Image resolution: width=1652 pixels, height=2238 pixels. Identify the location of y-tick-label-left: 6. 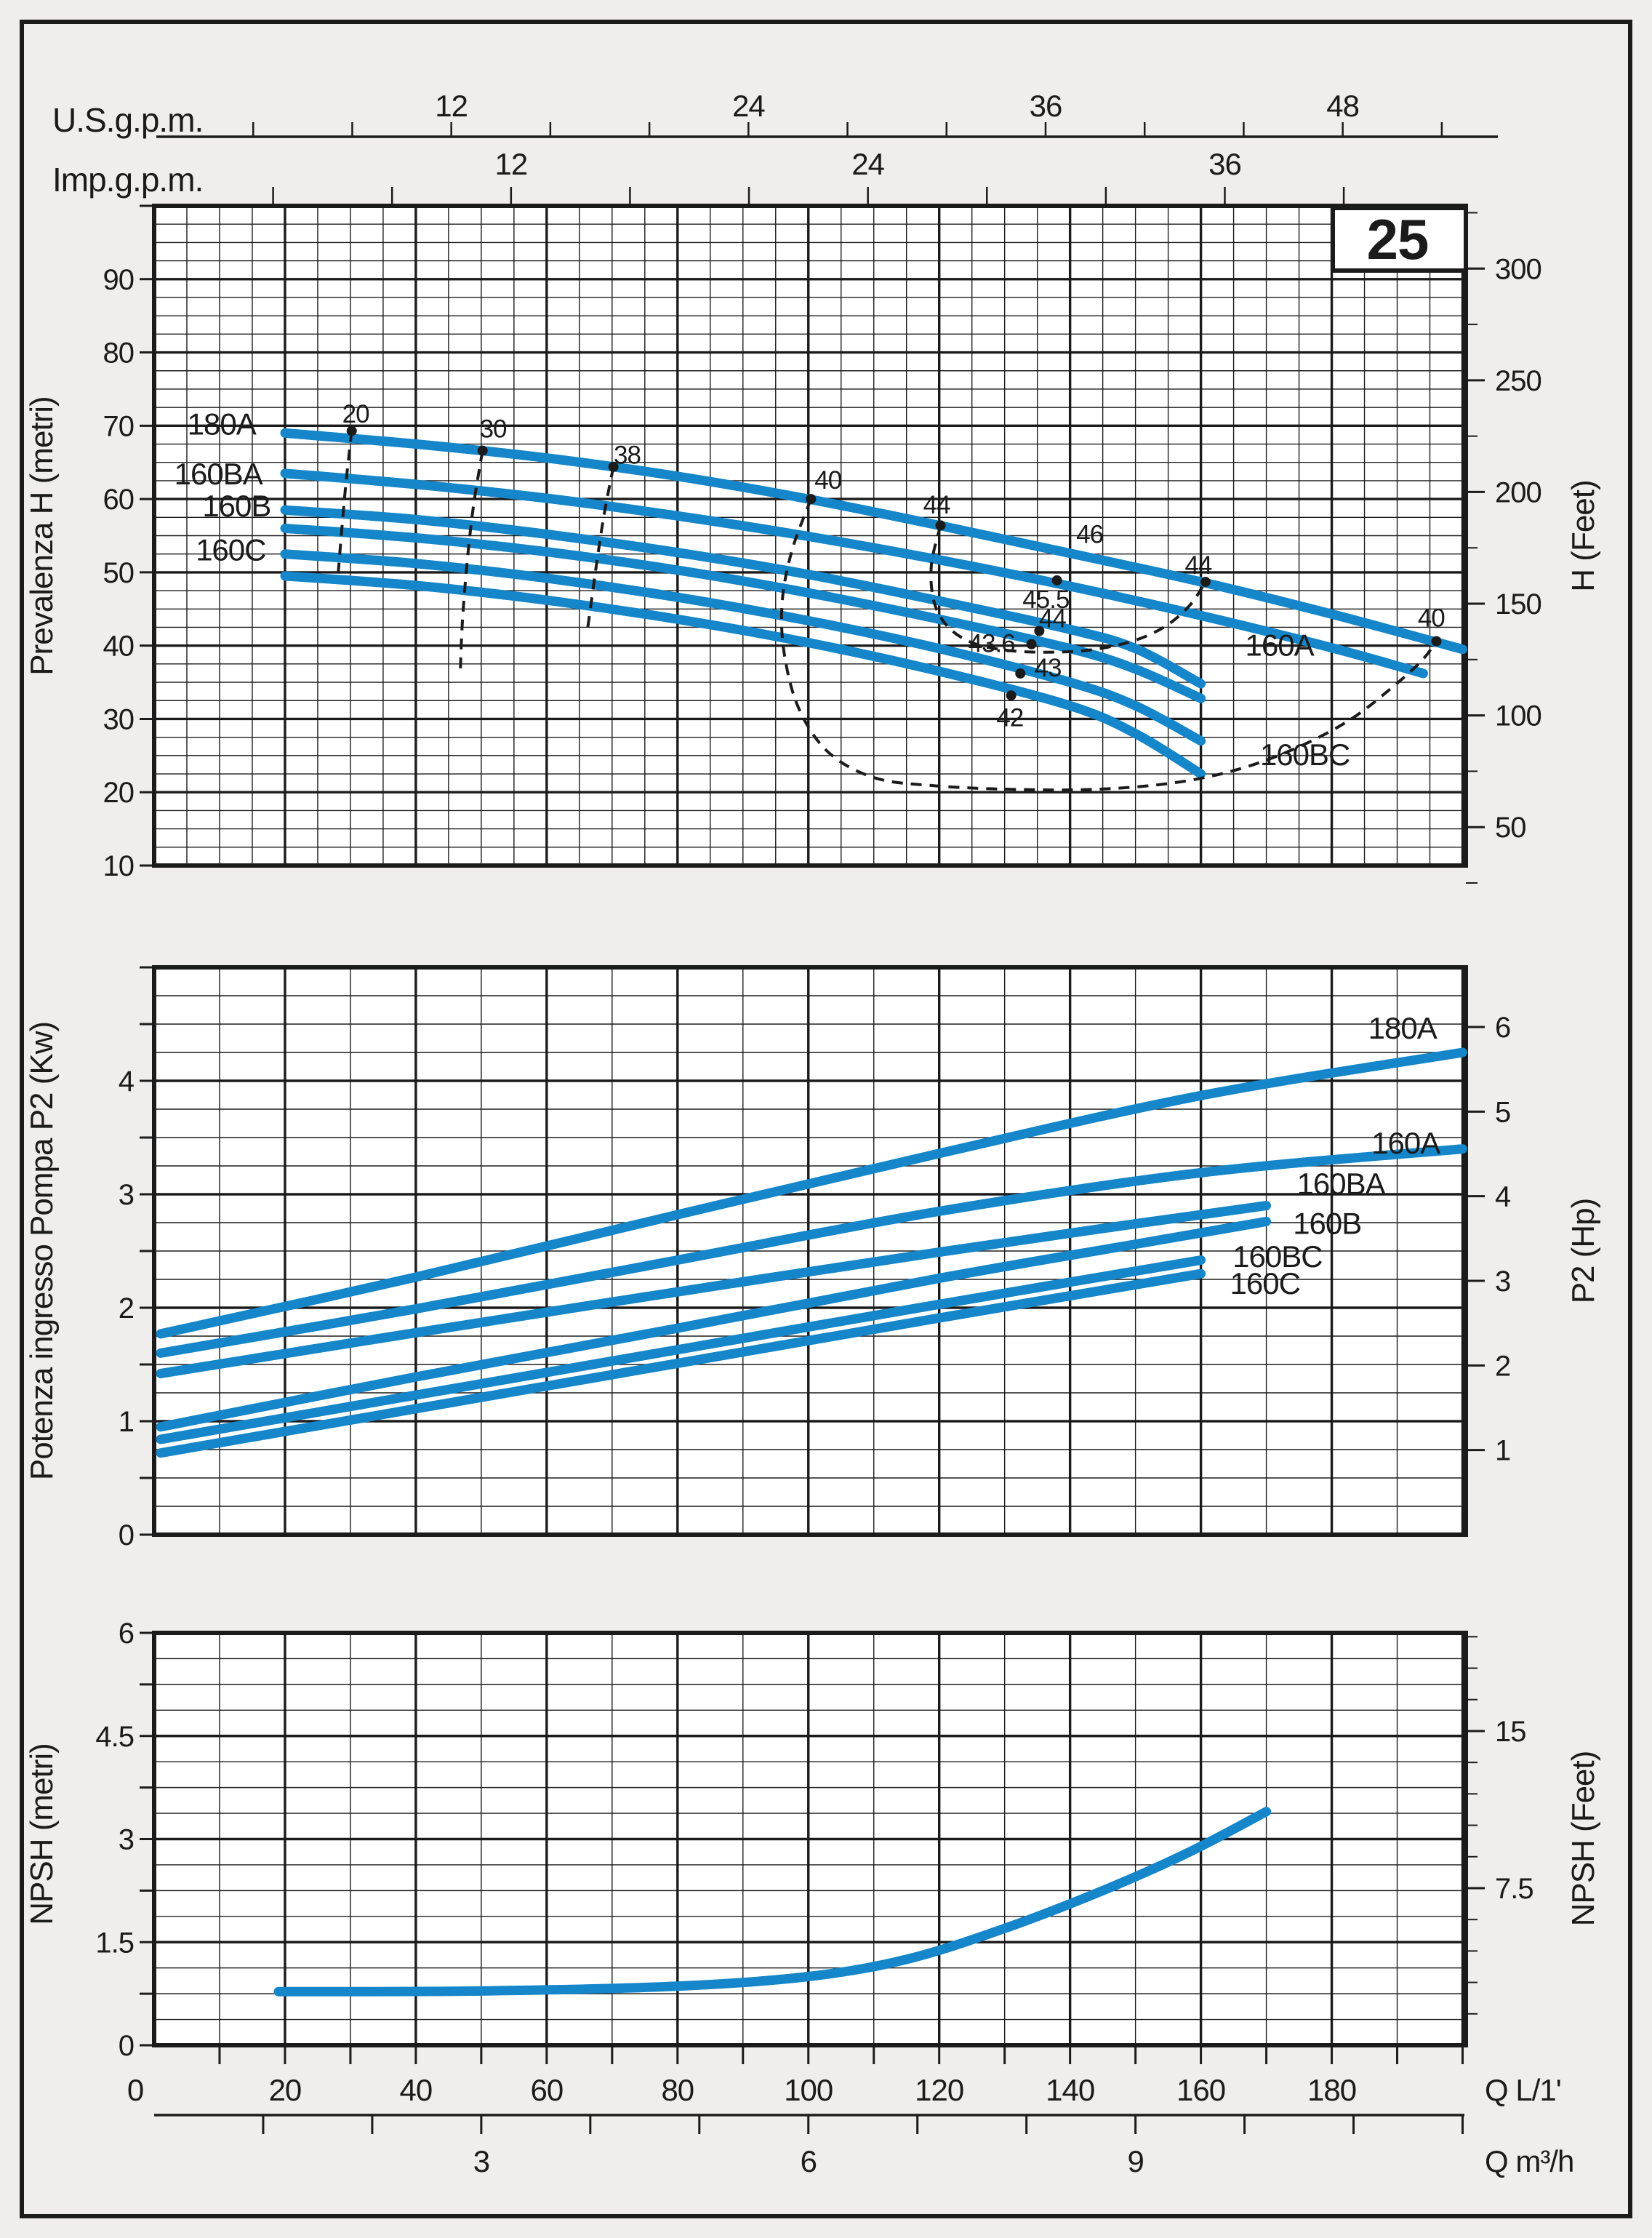
(126, 1634).